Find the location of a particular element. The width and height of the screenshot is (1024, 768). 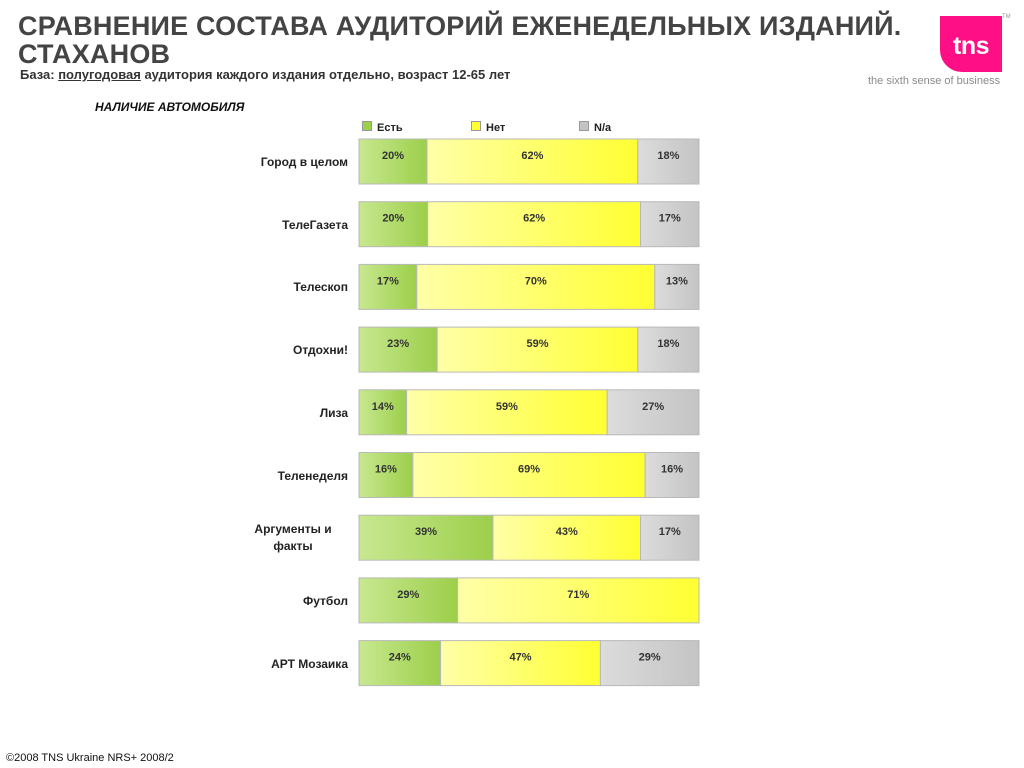

section-title: НАЛИЧИЕ АВТОМОБИЛЯ is located at coordinates (170, 107).